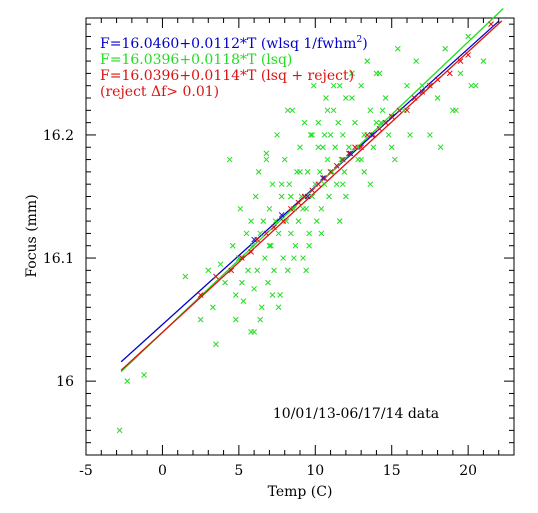  Describe the element at coordinates (234, 43) in the screenshot. I see `legend-entry: F=16.0460+0.0112*T (wlsq 1/fwhm2)` at that location.